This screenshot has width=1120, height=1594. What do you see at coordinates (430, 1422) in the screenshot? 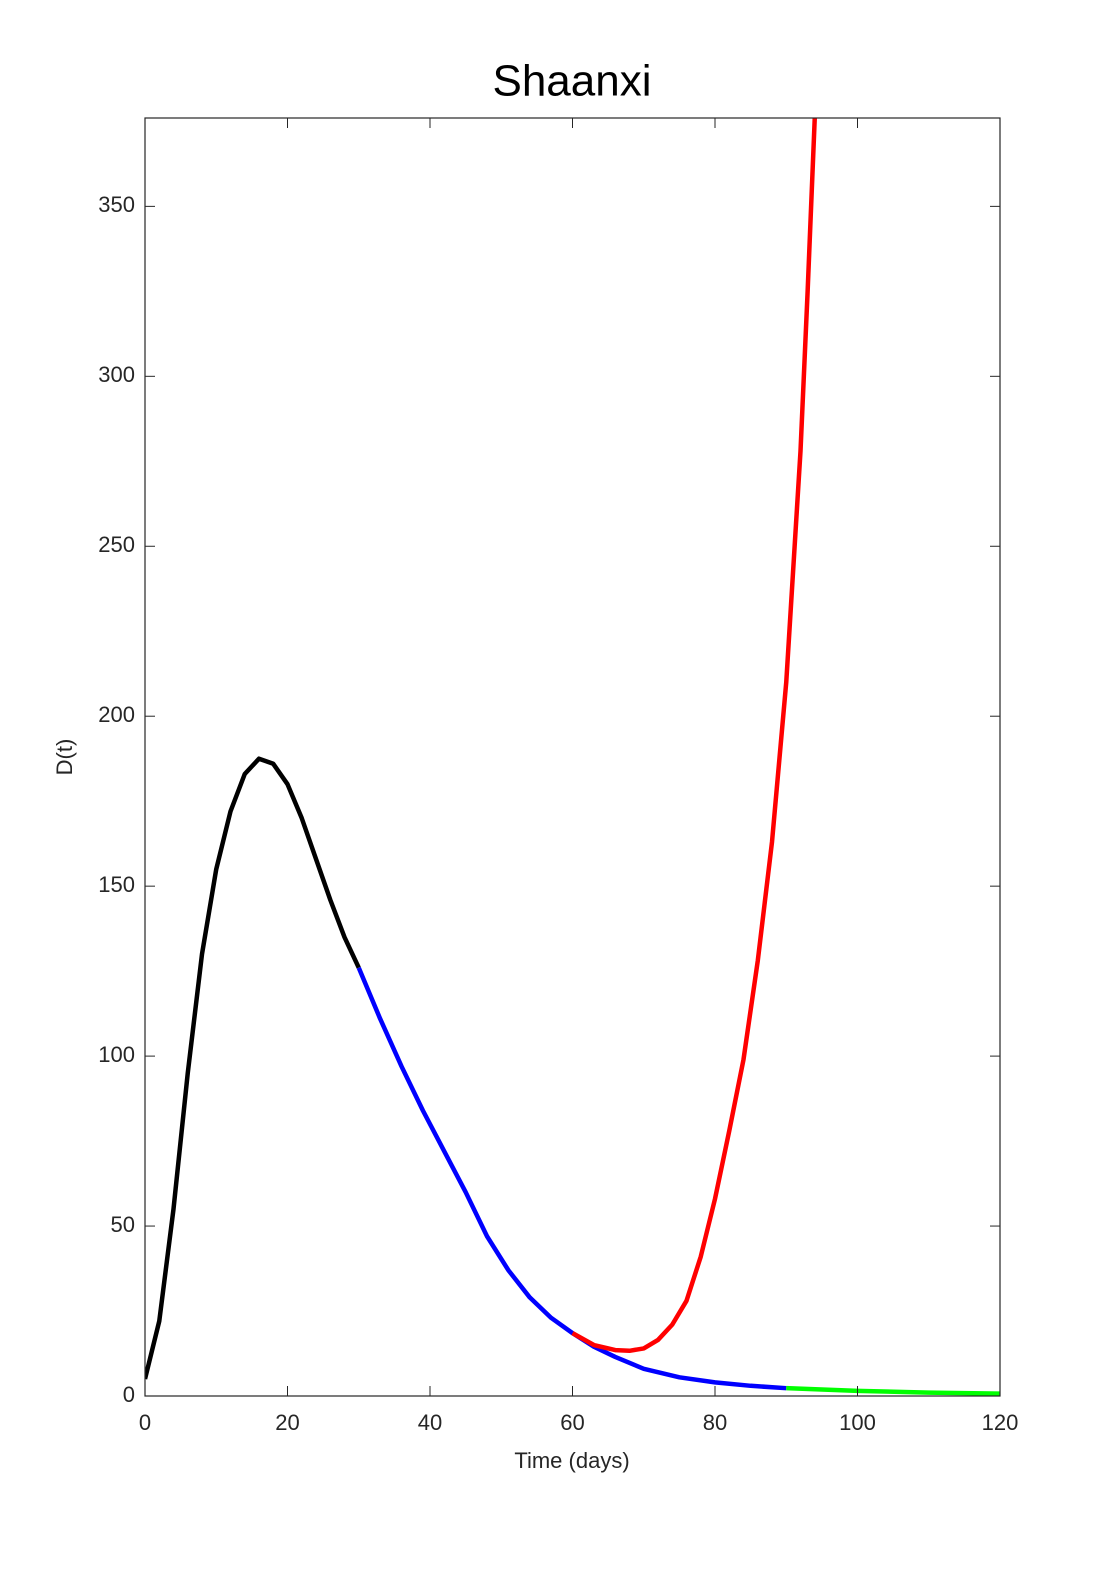
I see `x-tick-label: 40` at bounding box center [430, 1422].